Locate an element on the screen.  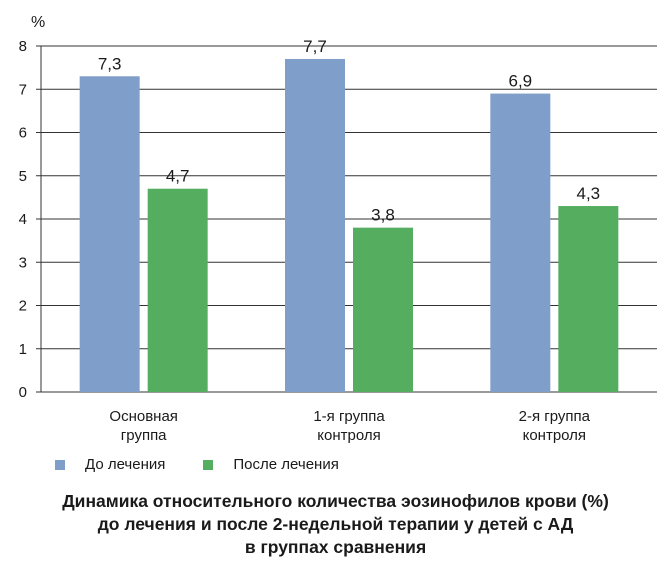
legend-label-after: После лечения is located at coordinates (286, 464).